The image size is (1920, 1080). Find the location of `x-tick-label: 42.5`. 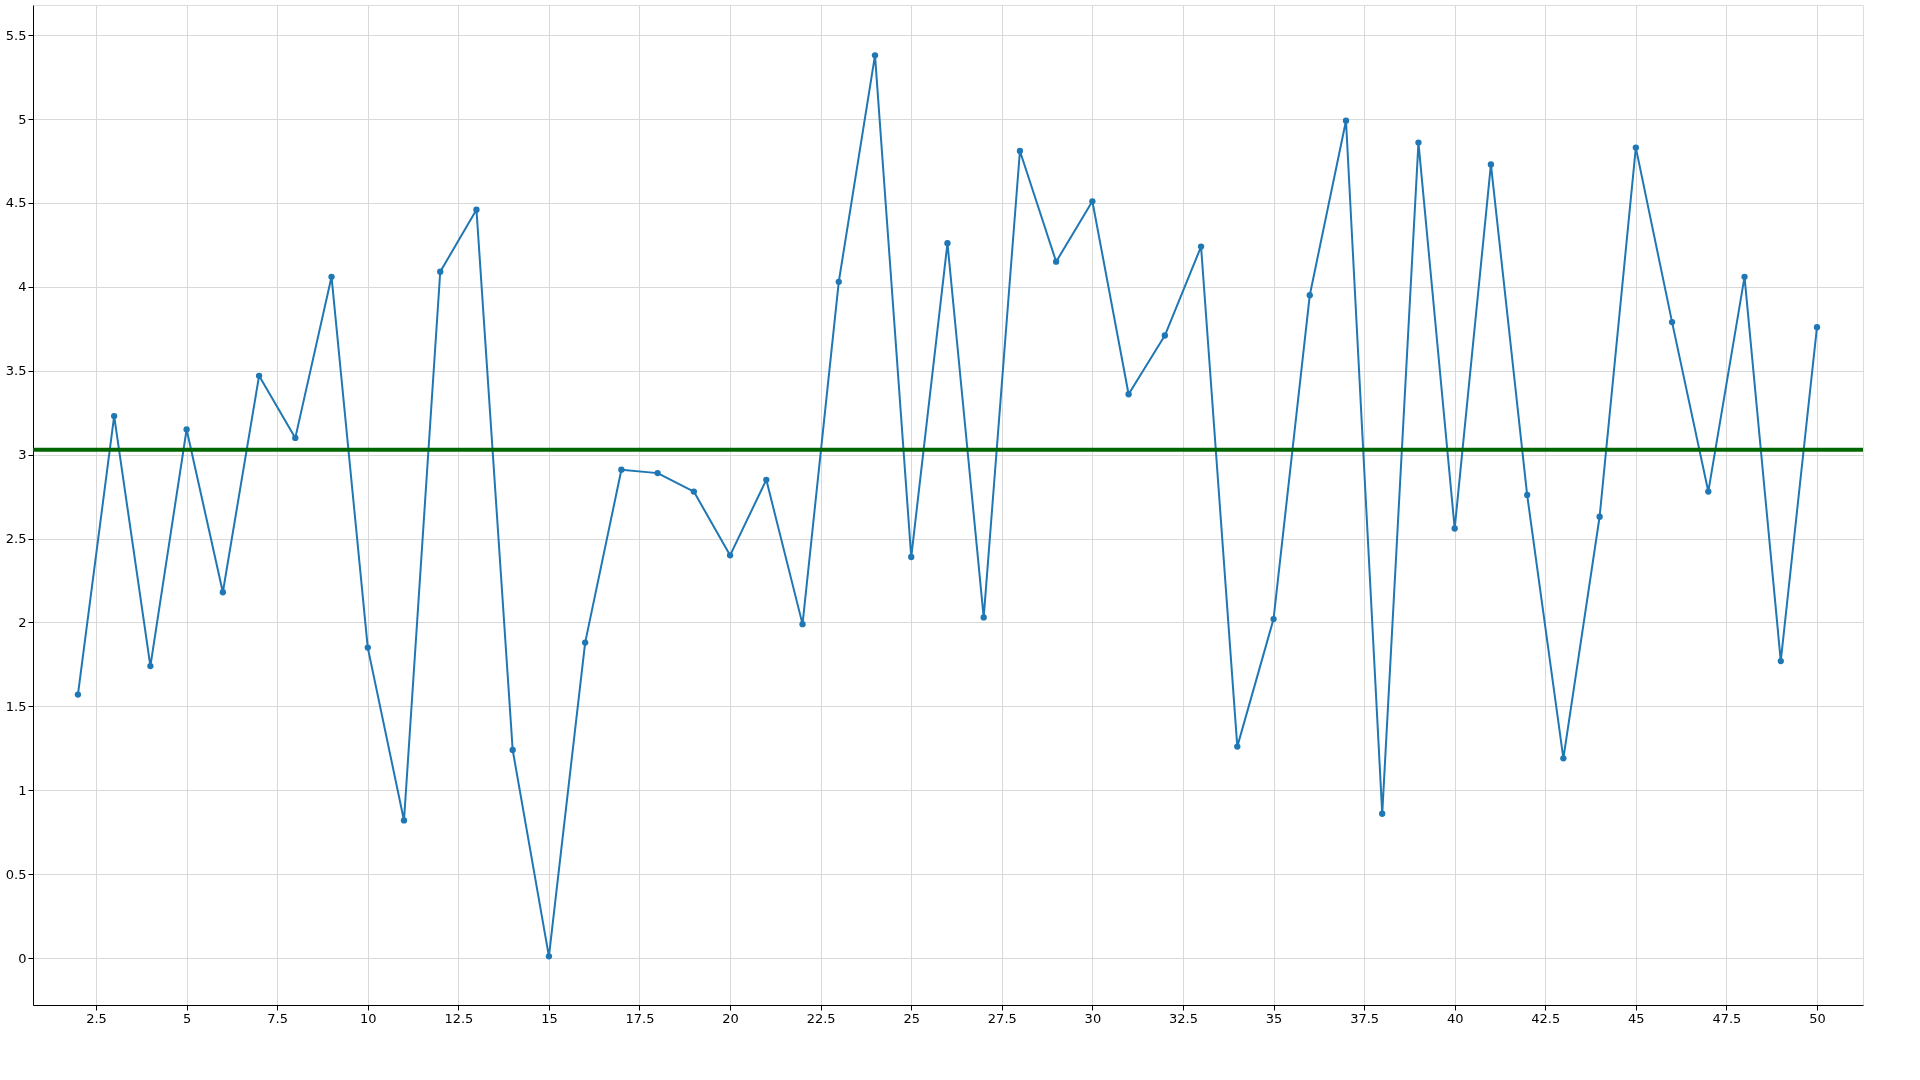

x-tick-label: 42.5 is located at coordinates (1546, 1018).